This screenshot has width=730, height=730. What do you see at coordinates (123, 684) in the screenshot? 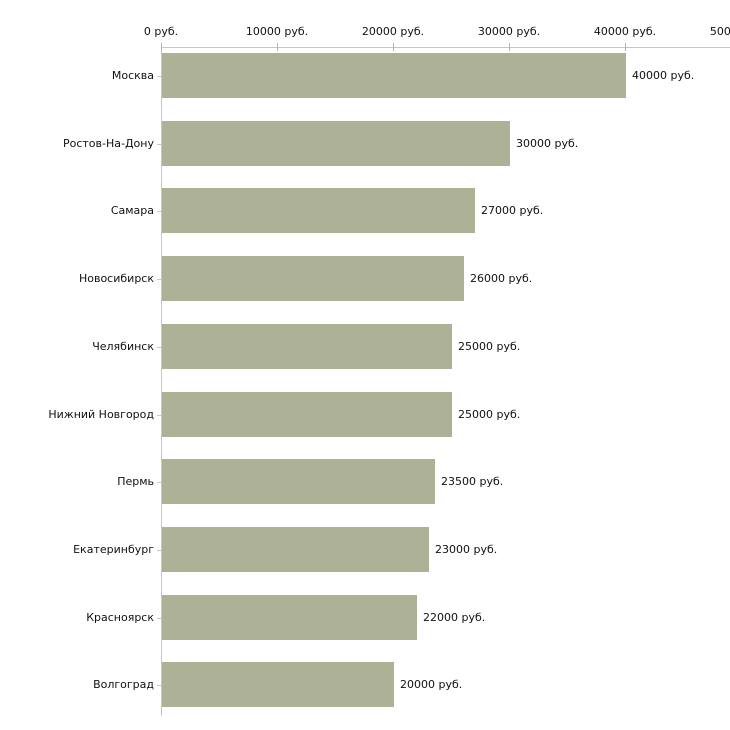
I see `category-label: Волгоград` at bounding box center [123, 684].